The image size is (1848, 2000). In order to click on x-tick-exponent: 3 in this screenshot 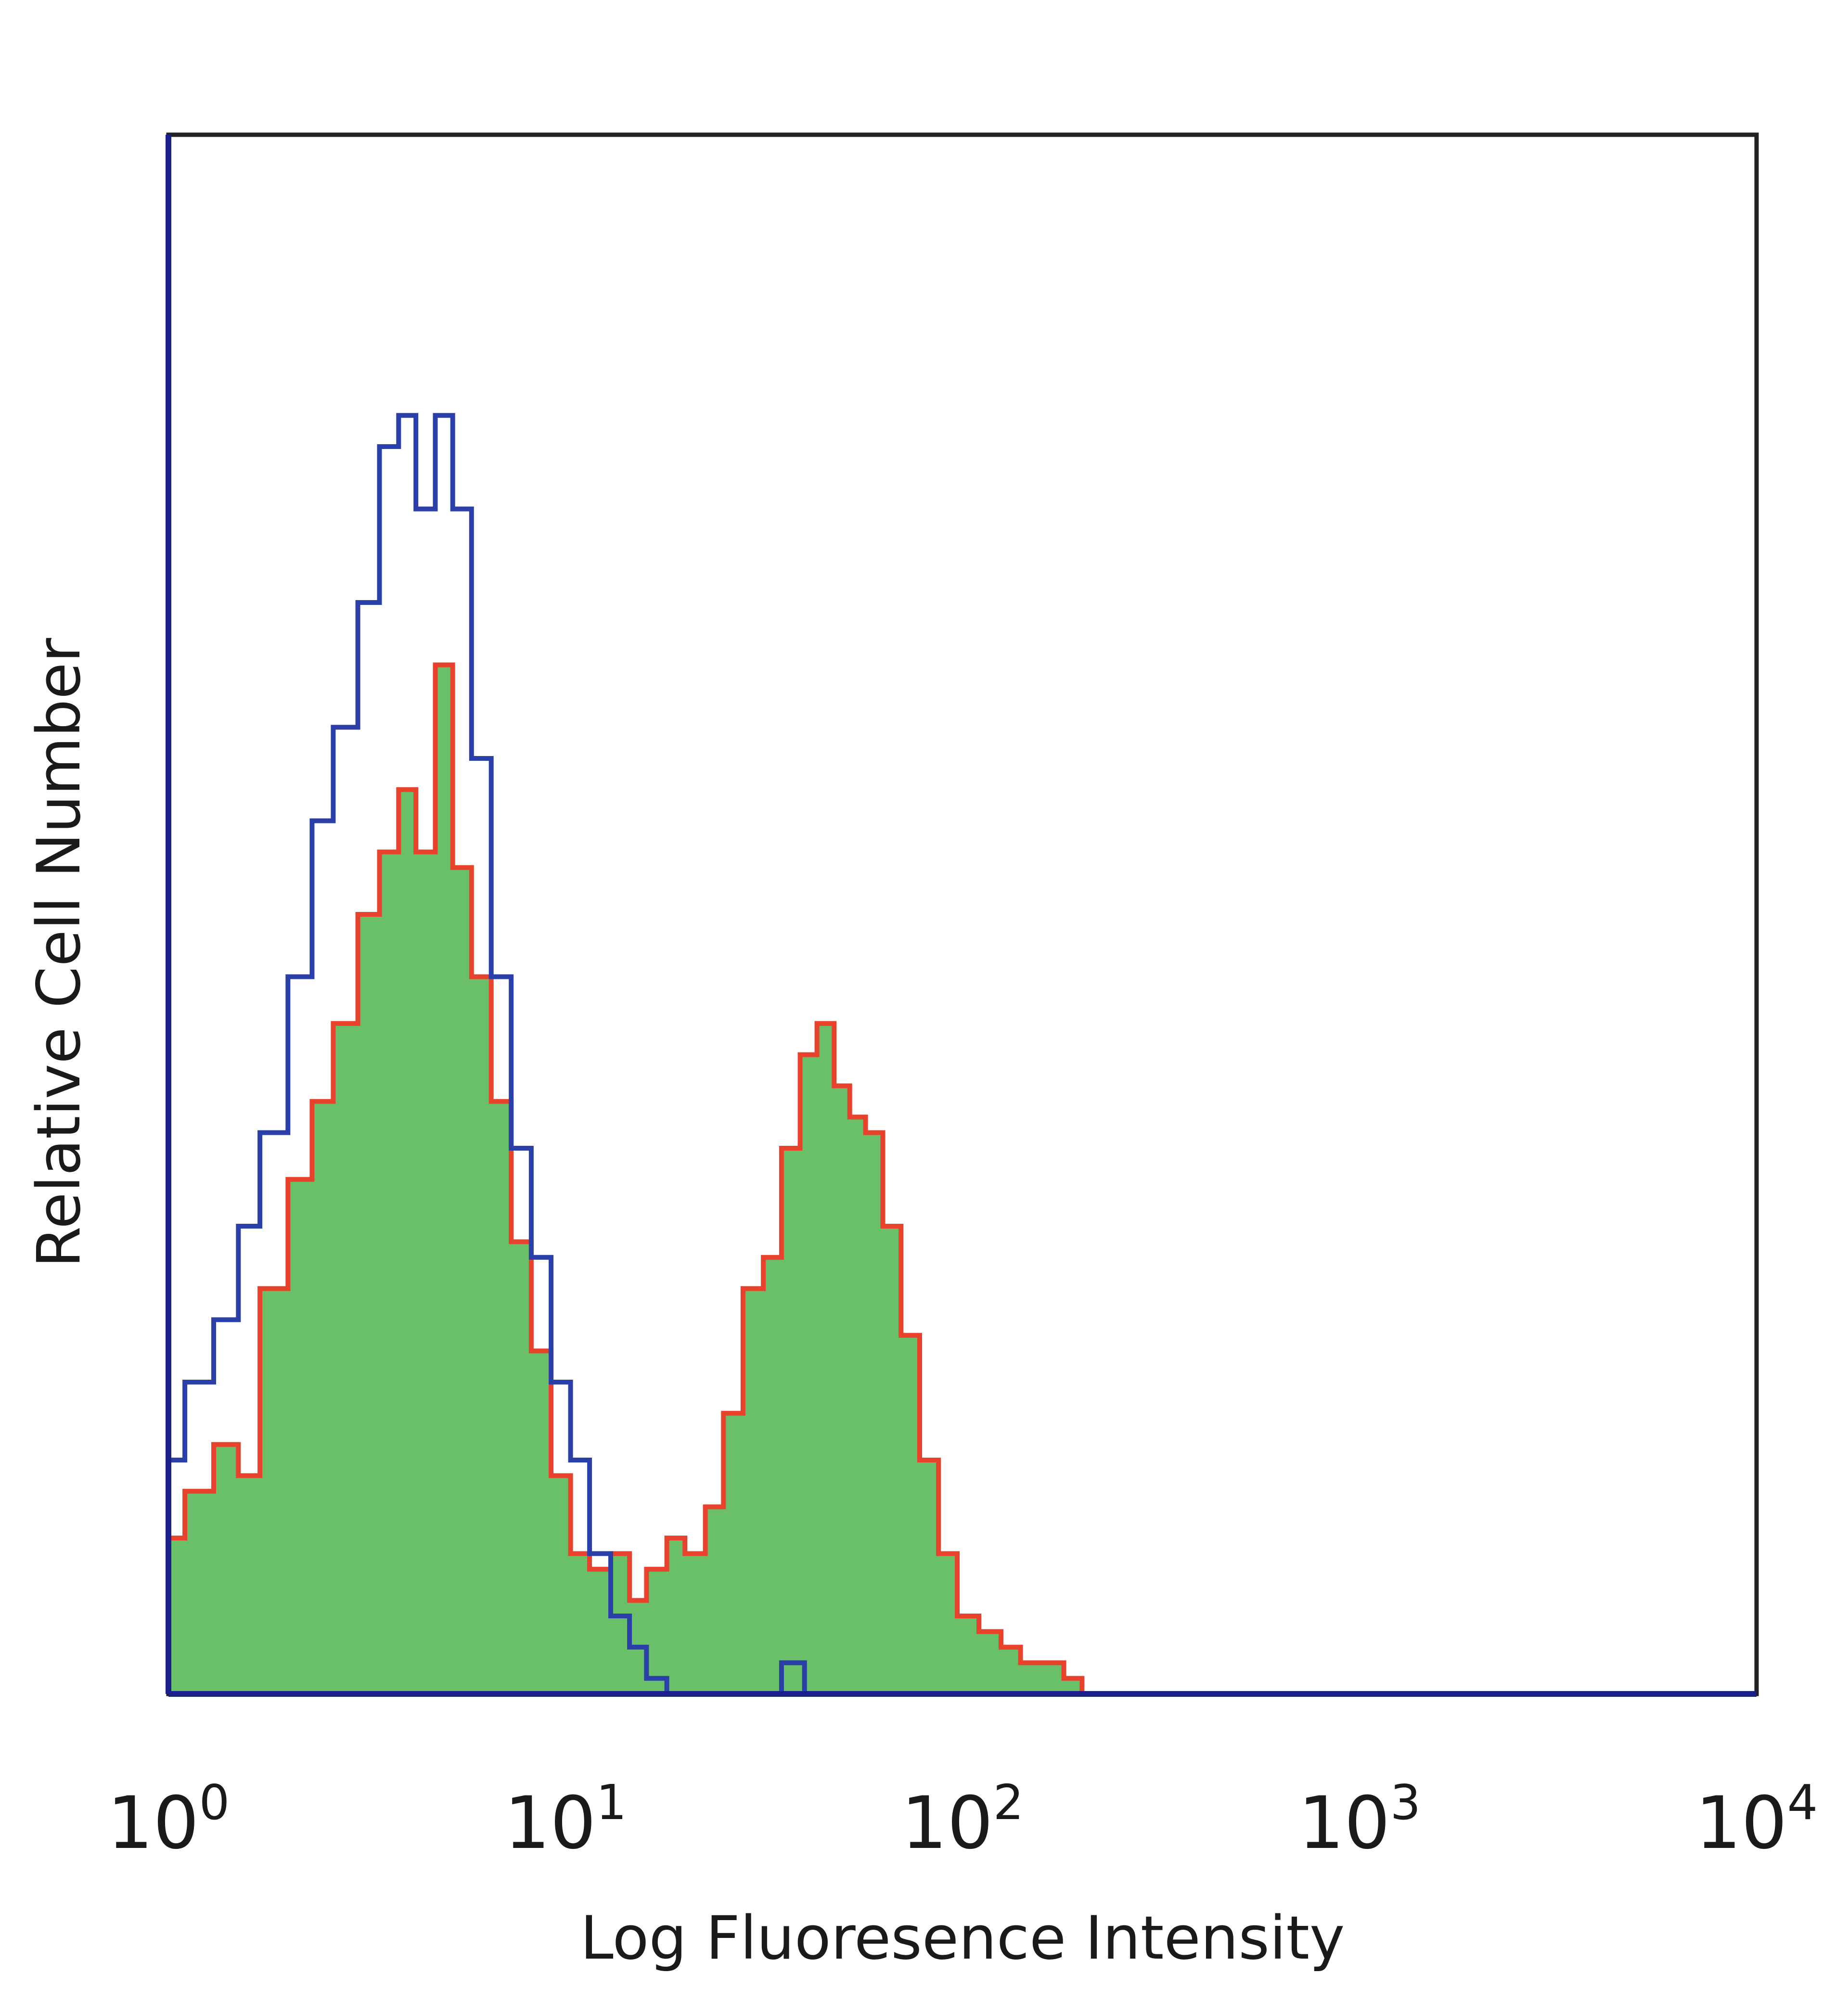, I will do `click(1405, 1802)`.